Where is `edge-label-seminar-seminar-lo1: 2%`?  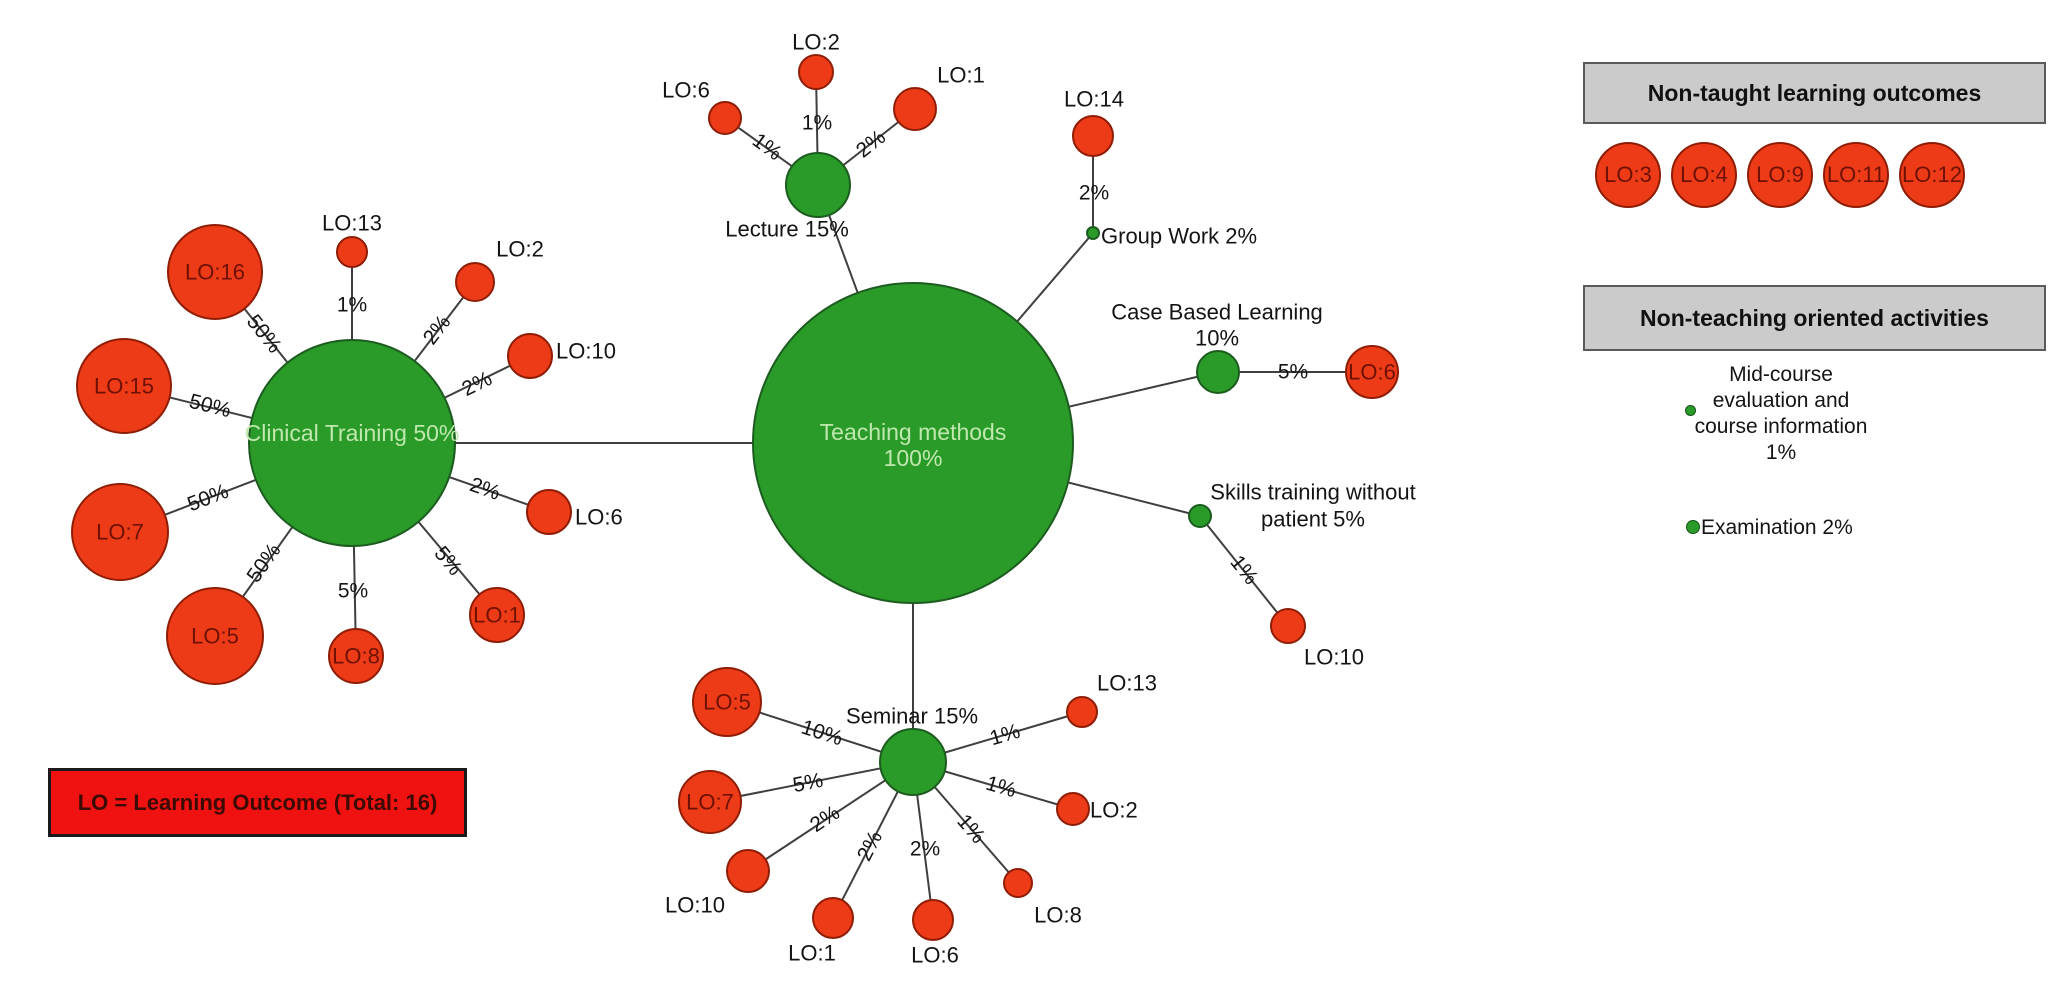
edge-label-seminar-seminar-lo1: 2% is located at coordinates (870, 846).